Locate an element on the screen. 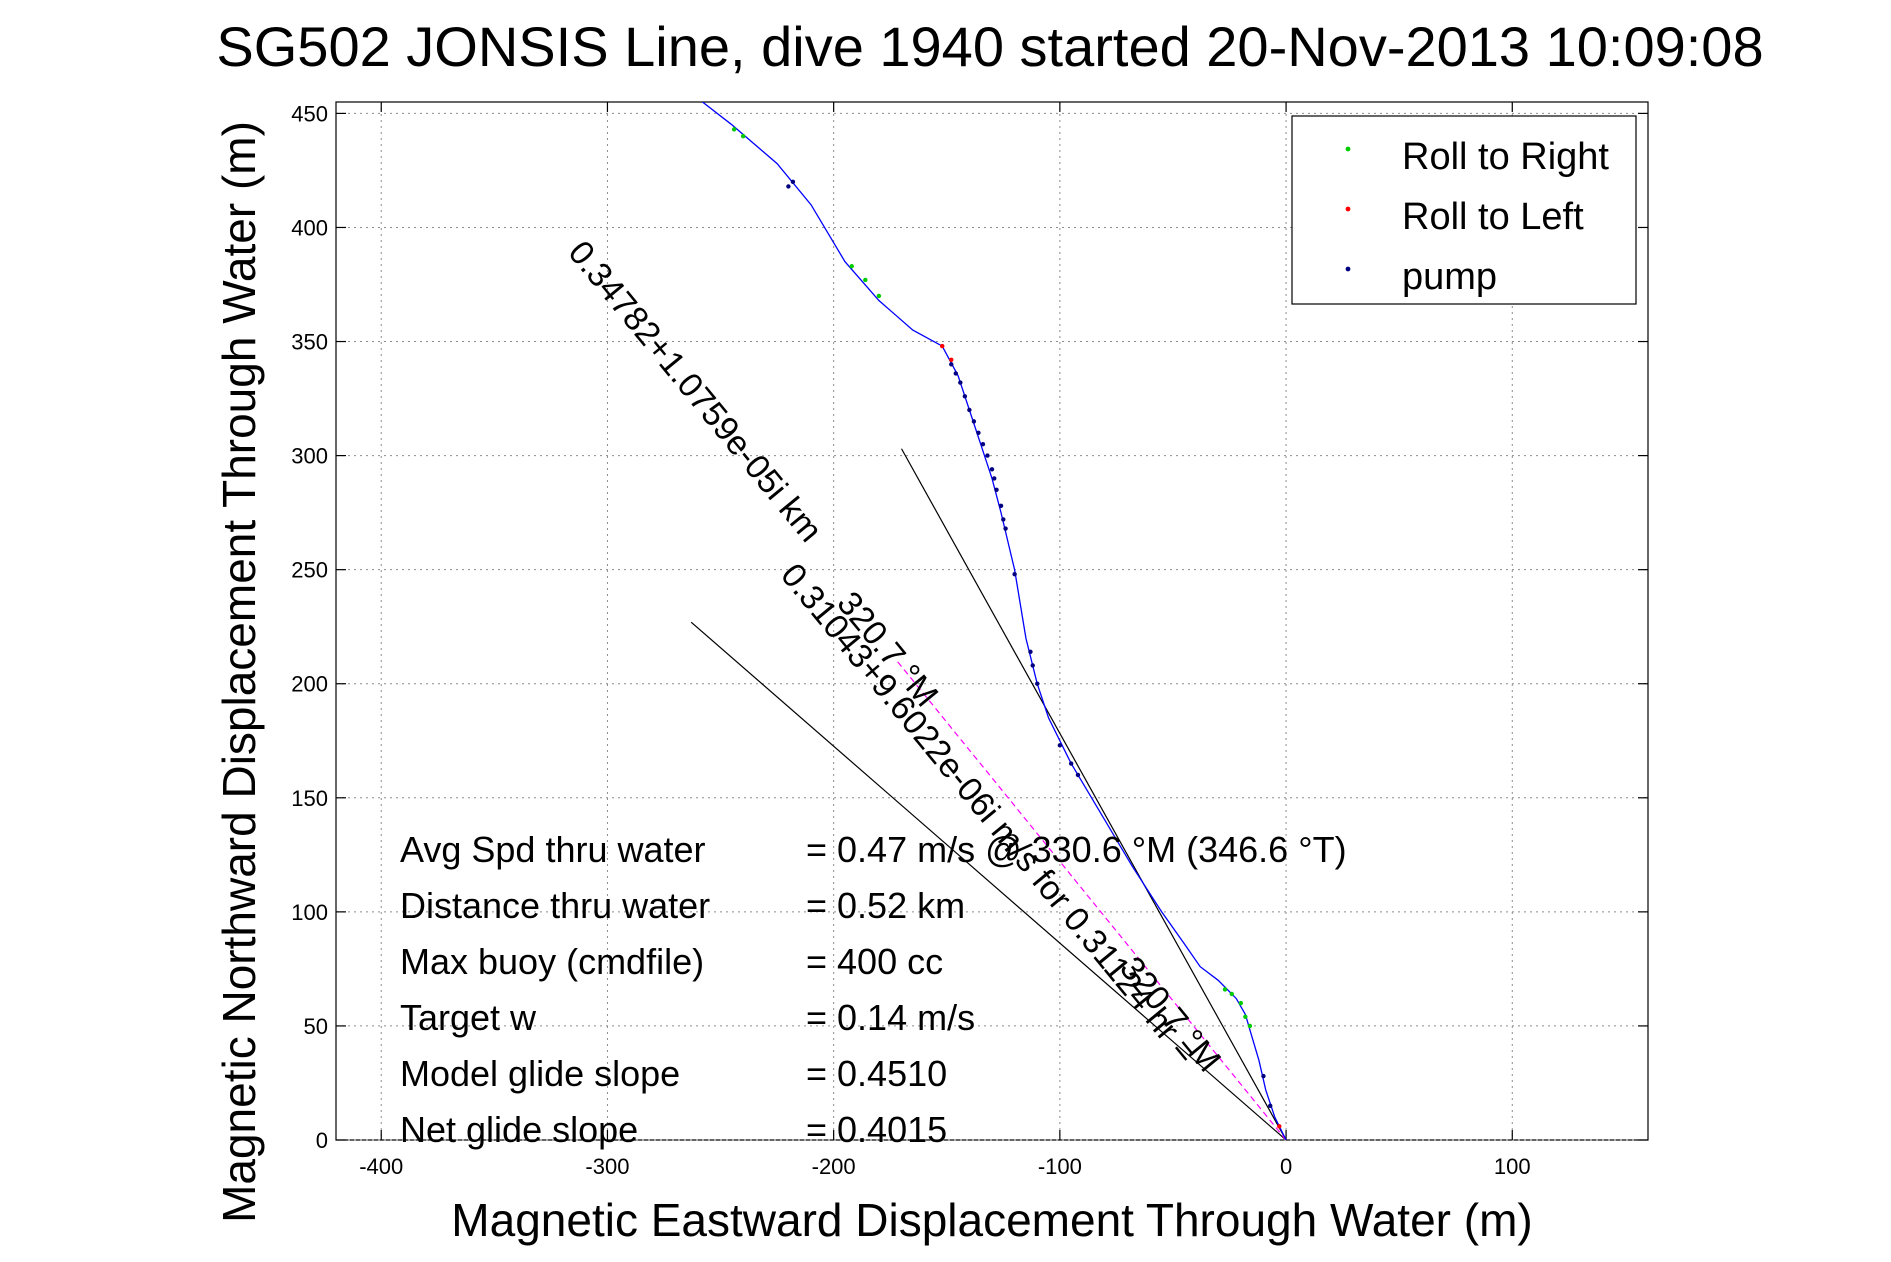 The width and height of the screenshot is (1891, 1262). y-tick-label: 200 is located at coordinates (309, 684).